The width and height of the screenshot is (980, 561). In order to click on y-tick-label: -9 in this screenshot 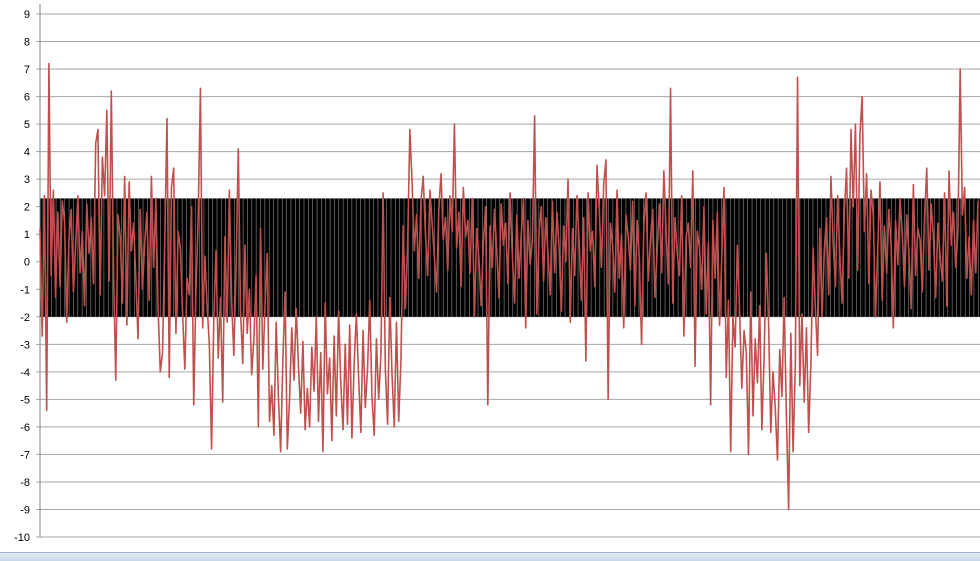, I will do `click(25, 510)`.